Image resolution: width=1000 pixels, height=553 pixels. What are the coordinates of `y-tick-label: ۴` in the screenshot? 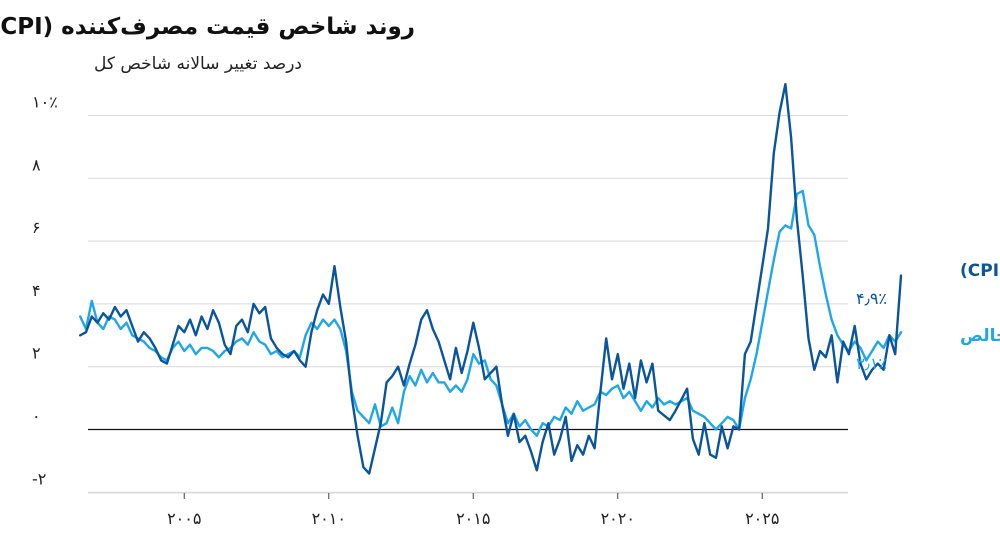 It's located at (36, 290).